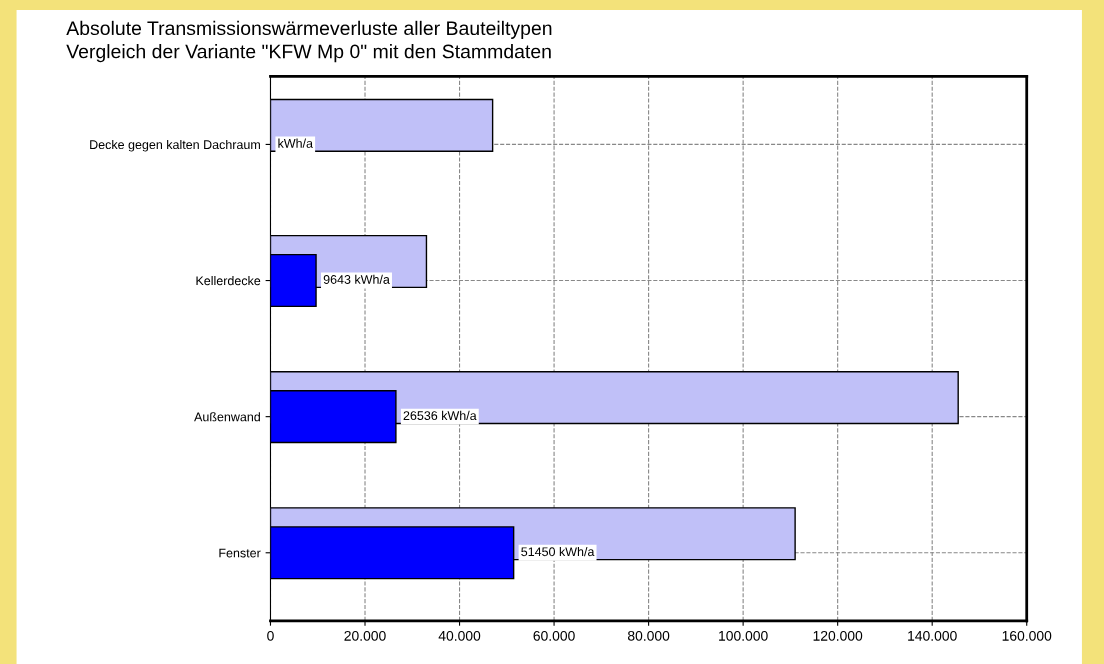 Image resolution: width=1104 pixels, height=664 pixels. Describe the element at coordinates (838, 635) in the screenshot. I see `x-tick-label: 120.000` at that location.